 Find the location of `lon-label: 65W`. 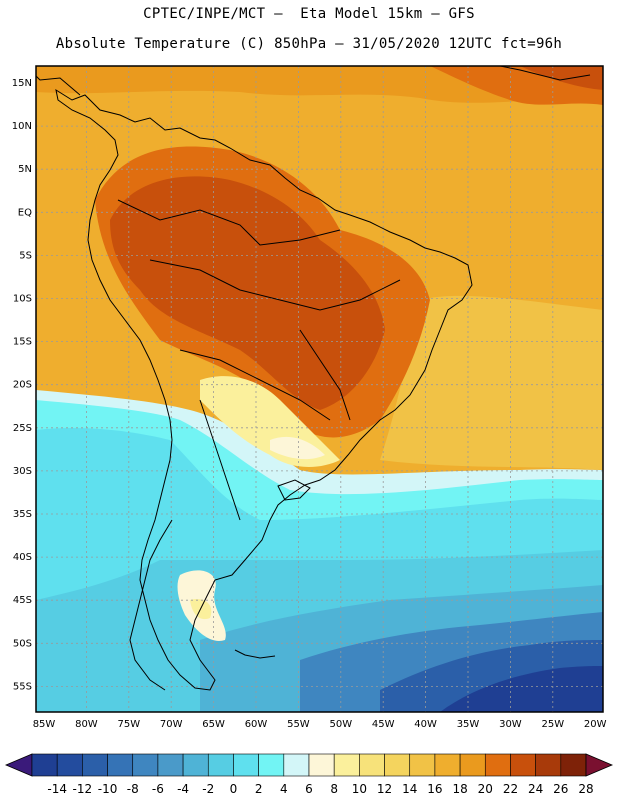

lon-label: 65W is located at coordinates (213, 724).